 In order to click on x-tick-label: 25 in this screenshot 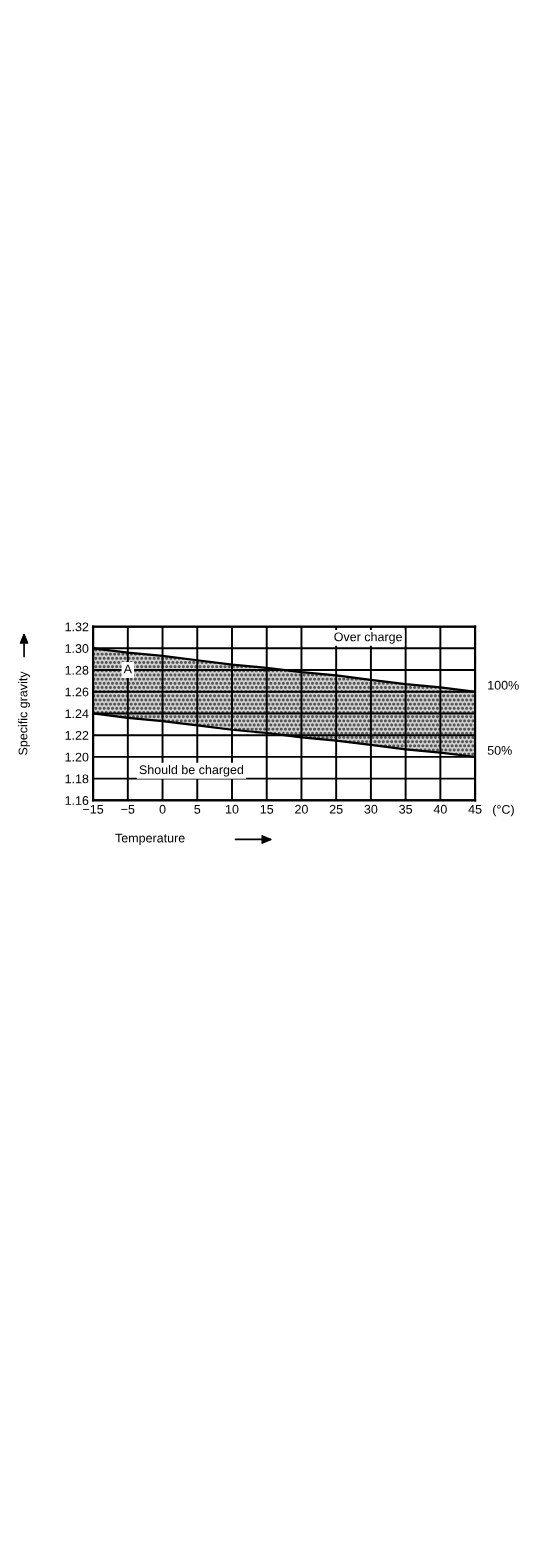, I will do `click(336, 809)`.